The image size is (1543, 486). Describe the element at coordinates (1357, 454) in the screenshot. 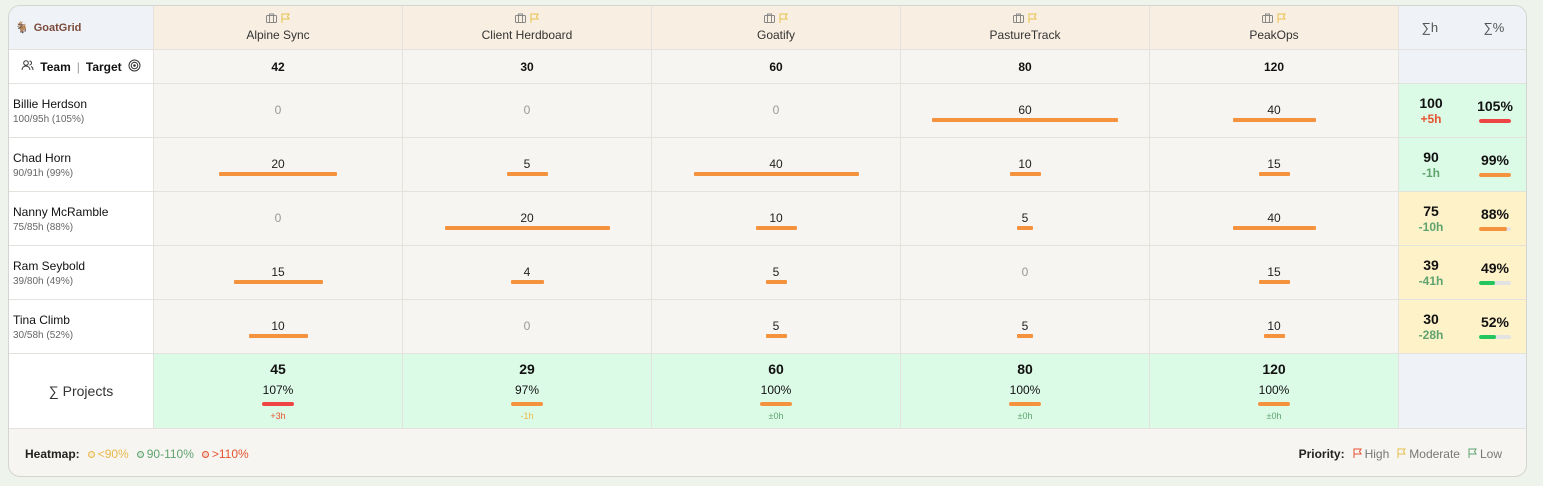

I see `flag-icon` at that location.